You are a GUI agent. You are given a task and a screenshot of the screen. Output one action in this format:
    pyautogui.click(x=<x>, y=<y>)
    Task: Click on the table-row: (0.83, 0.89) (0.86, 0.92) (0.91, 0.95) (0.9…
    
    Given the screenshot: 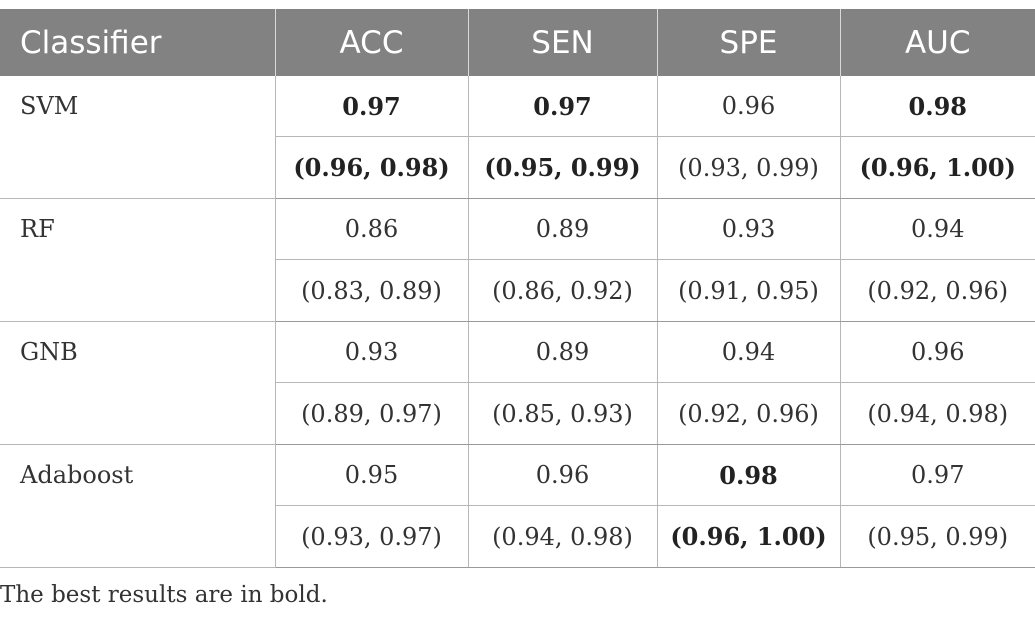 What is the action you would take?
    pyautogui.click(x=517, y=290)
    